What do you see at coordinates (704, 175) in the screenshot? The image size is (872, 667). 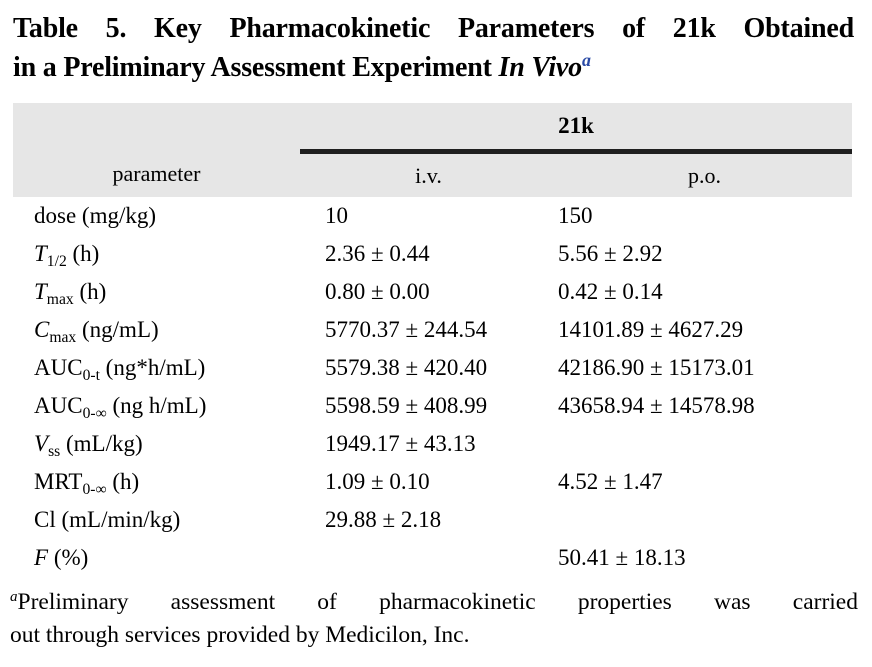 I see `column-header-po: p.o.` at bounding box center [704, 175].